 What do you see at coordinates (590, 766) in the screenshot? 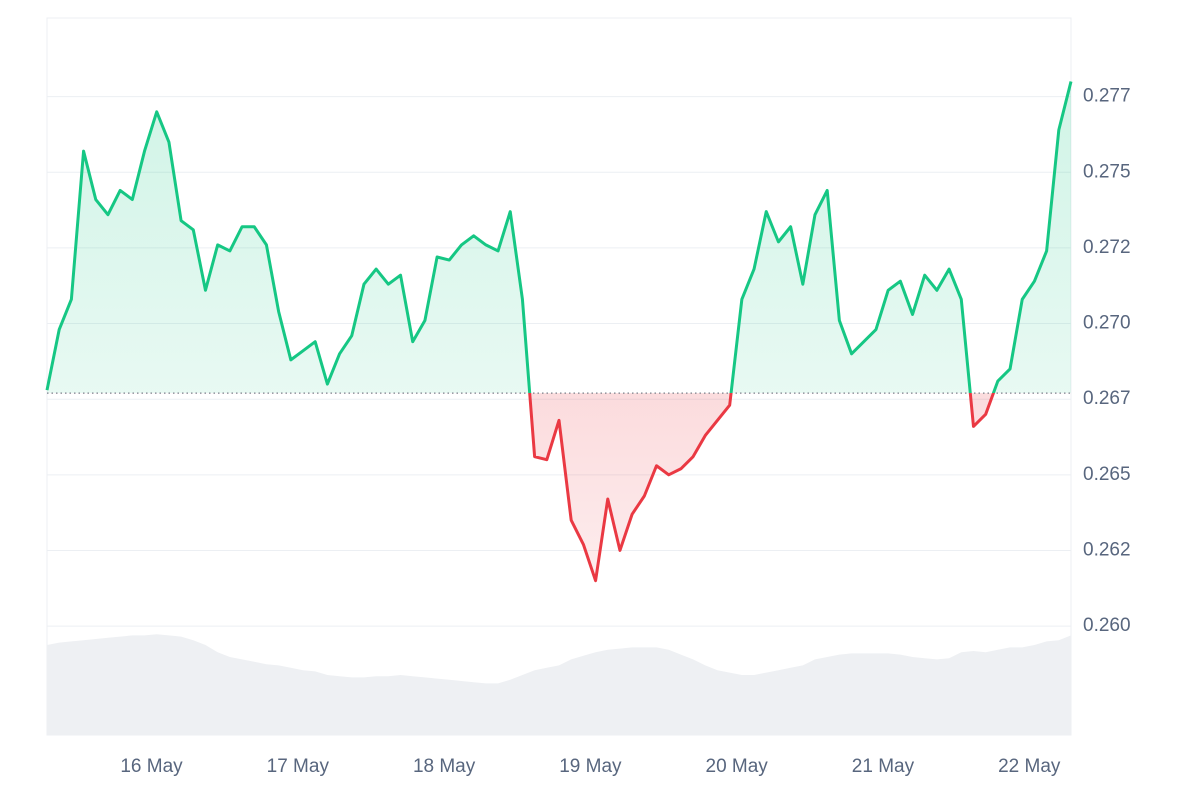
I see `x-tick-label: 19 May` at bounding box center [590, 766].